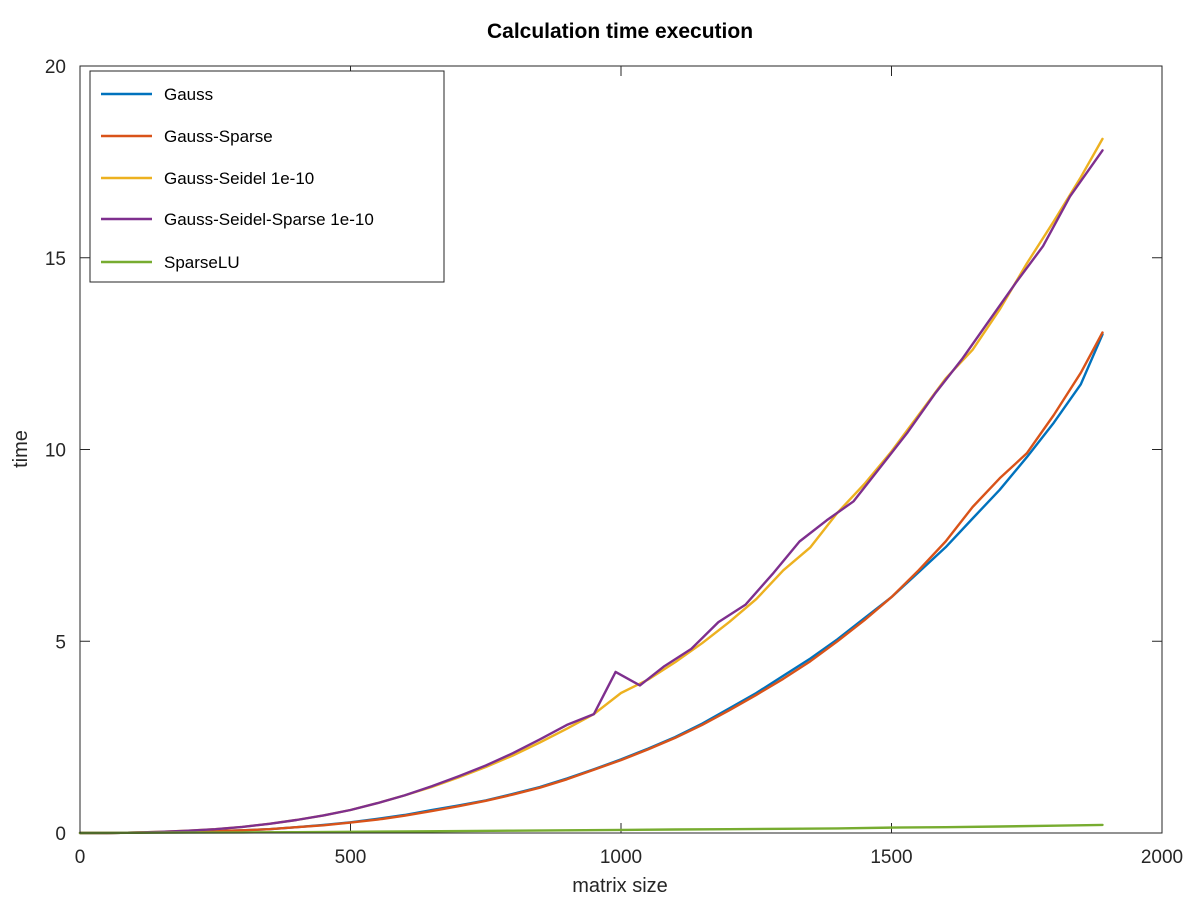  I want to click on legend-item: Gauss-Seidel-Sparse 1e-10, so click(237, 219).